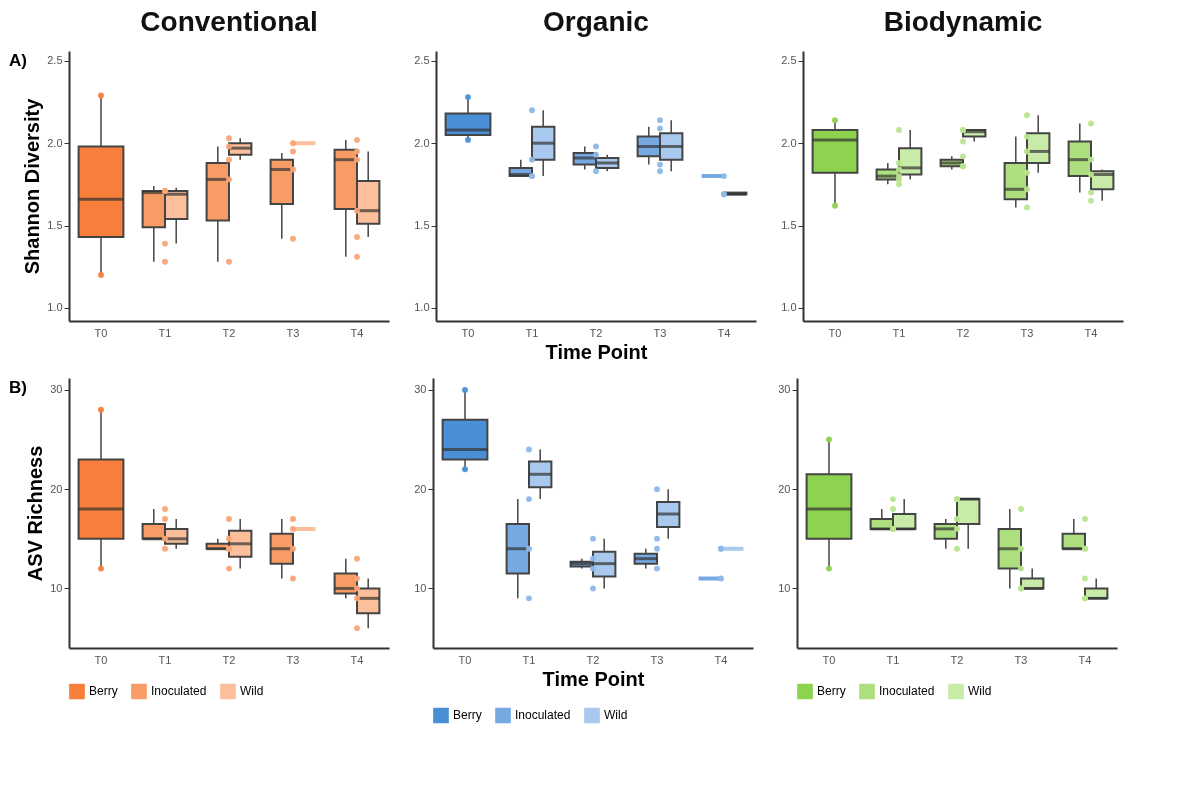  Describe the element at coordinates (963, 21) in the screenshot. I see `chart-title: Biodynamic` at that location.